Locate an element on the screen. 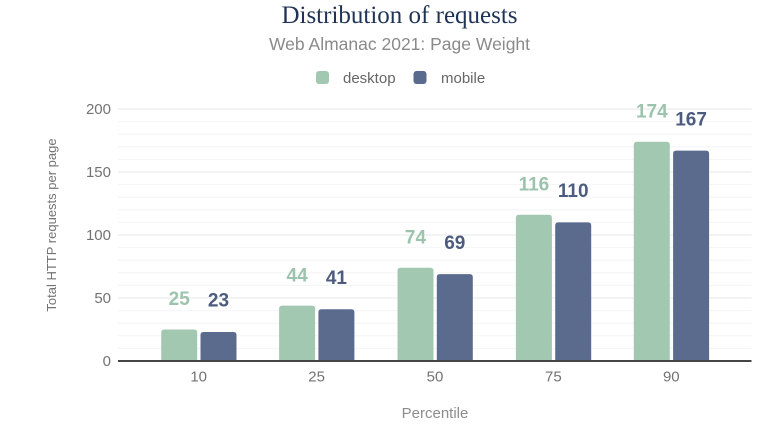  svg-text: 90 is located at coordinates (671, 377).